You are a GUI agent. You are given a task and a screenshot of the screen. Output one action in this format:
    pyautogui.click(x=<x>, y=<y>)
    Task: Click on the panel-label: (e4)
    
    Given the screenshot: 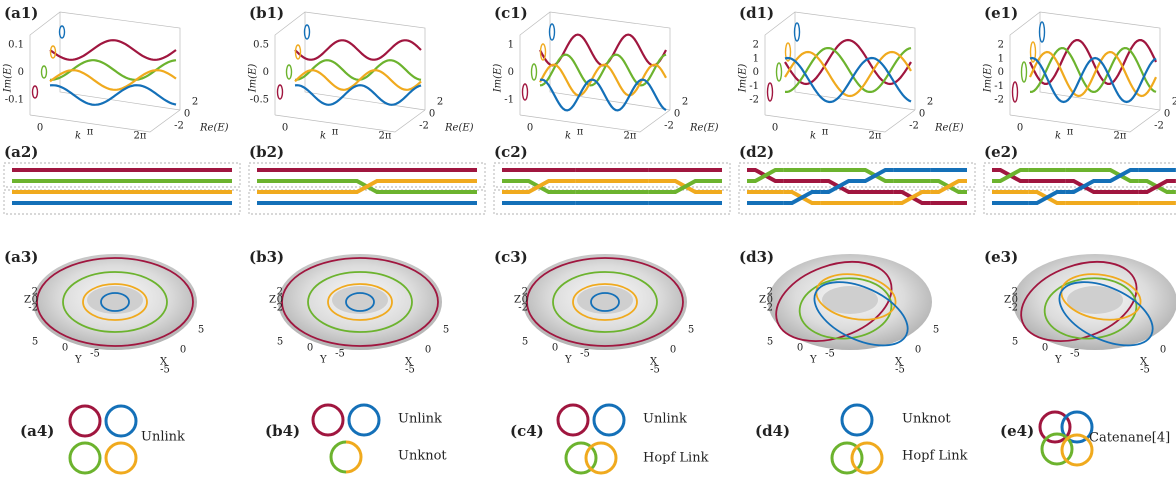 What is the action you would take?
    pyautogui.click(x=1017, y=431)
    